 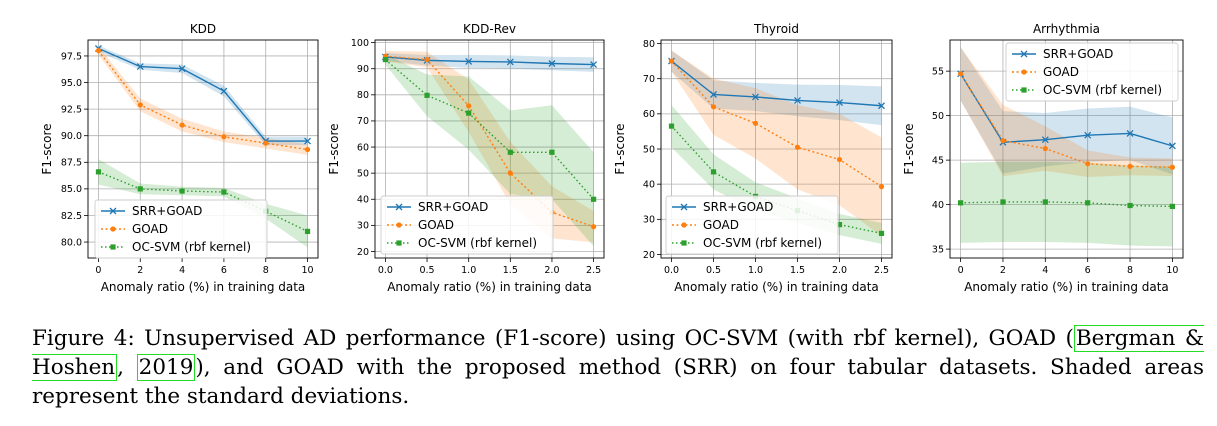 What do you see at coordinates (71, 216) in the screenshot?
I see `y-tick-label: 82.5` at bounding box center [71, 216].